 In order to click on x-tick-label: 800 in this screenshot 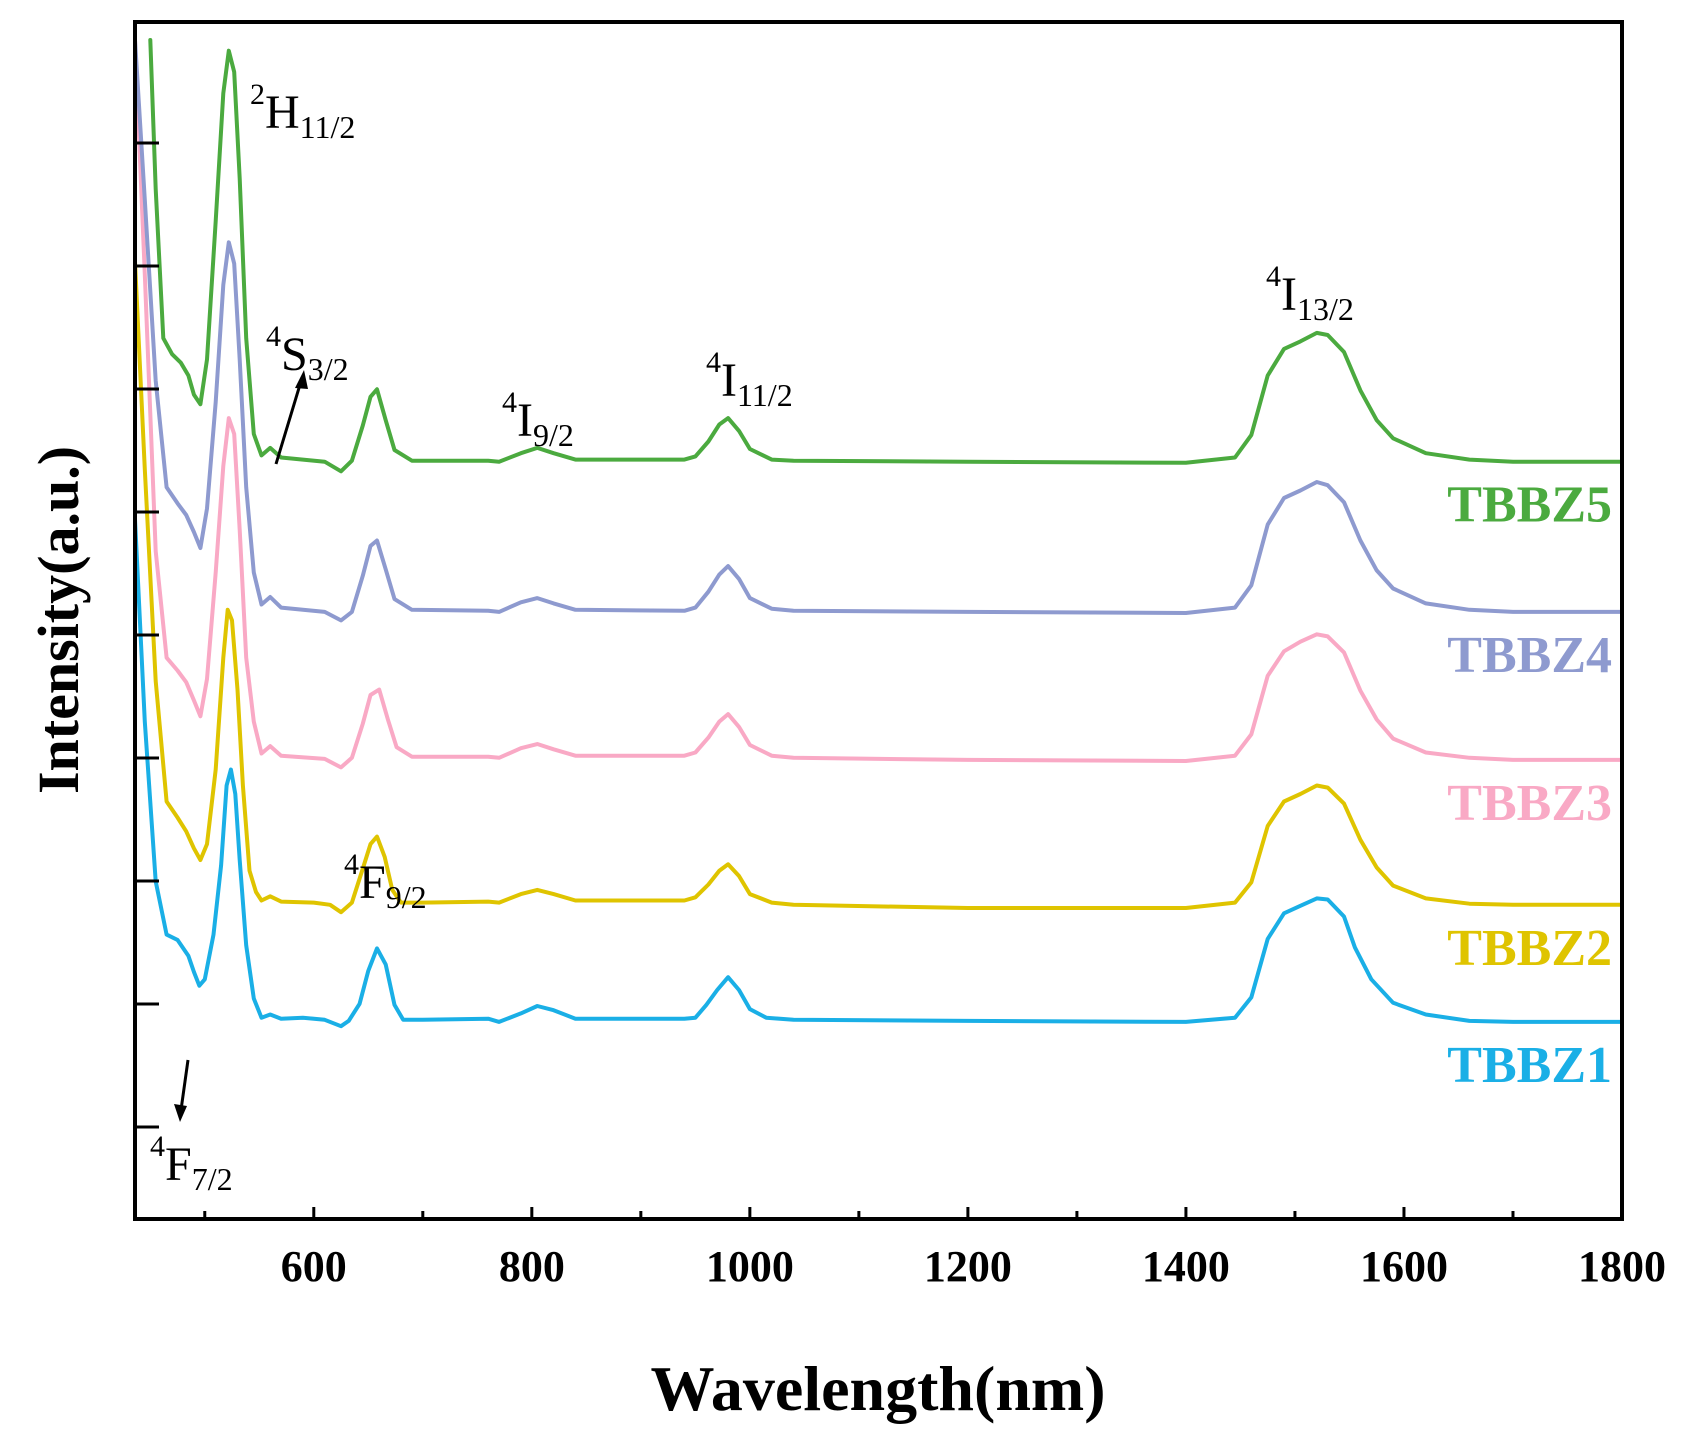, I will do `click(532, 1266)`.